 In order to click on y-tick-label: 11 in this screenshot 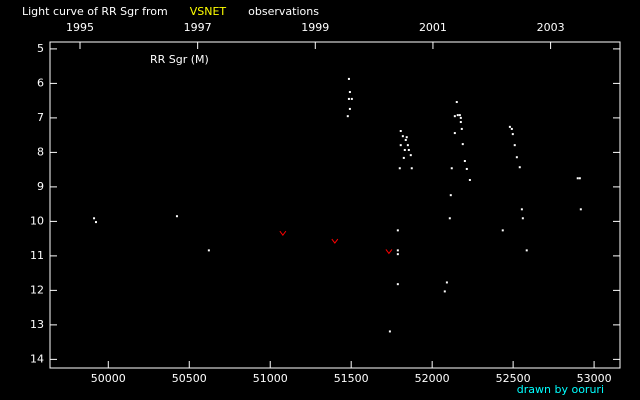, I will do `click(37, 255)`.